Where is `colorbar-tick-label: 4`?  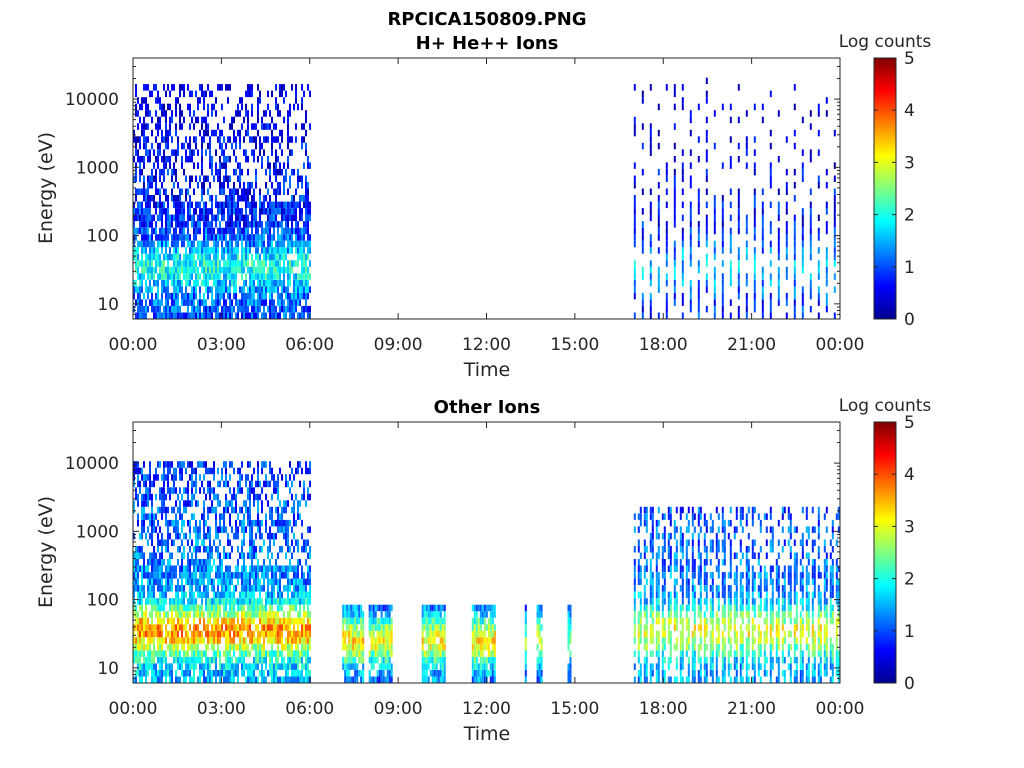
colorbar-tick-label: 4 is located at coordinates (909, 111).